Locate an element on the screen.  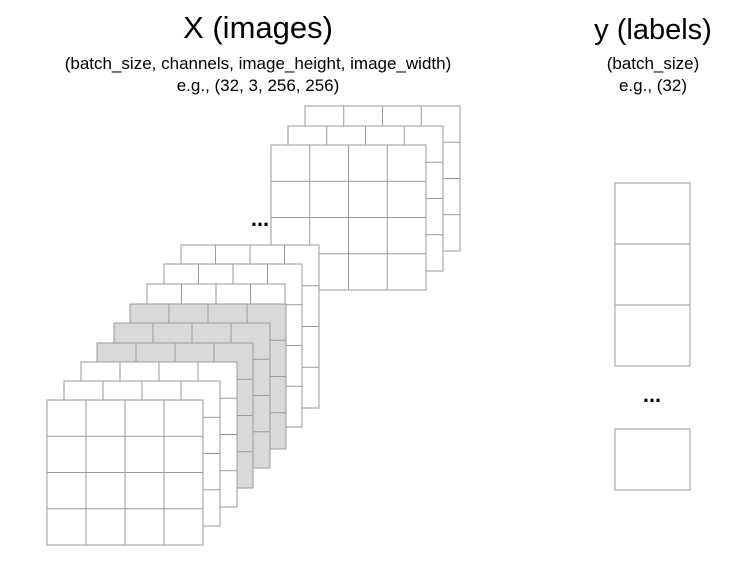
x-title: X (images) is located at coordinates (258, 27).